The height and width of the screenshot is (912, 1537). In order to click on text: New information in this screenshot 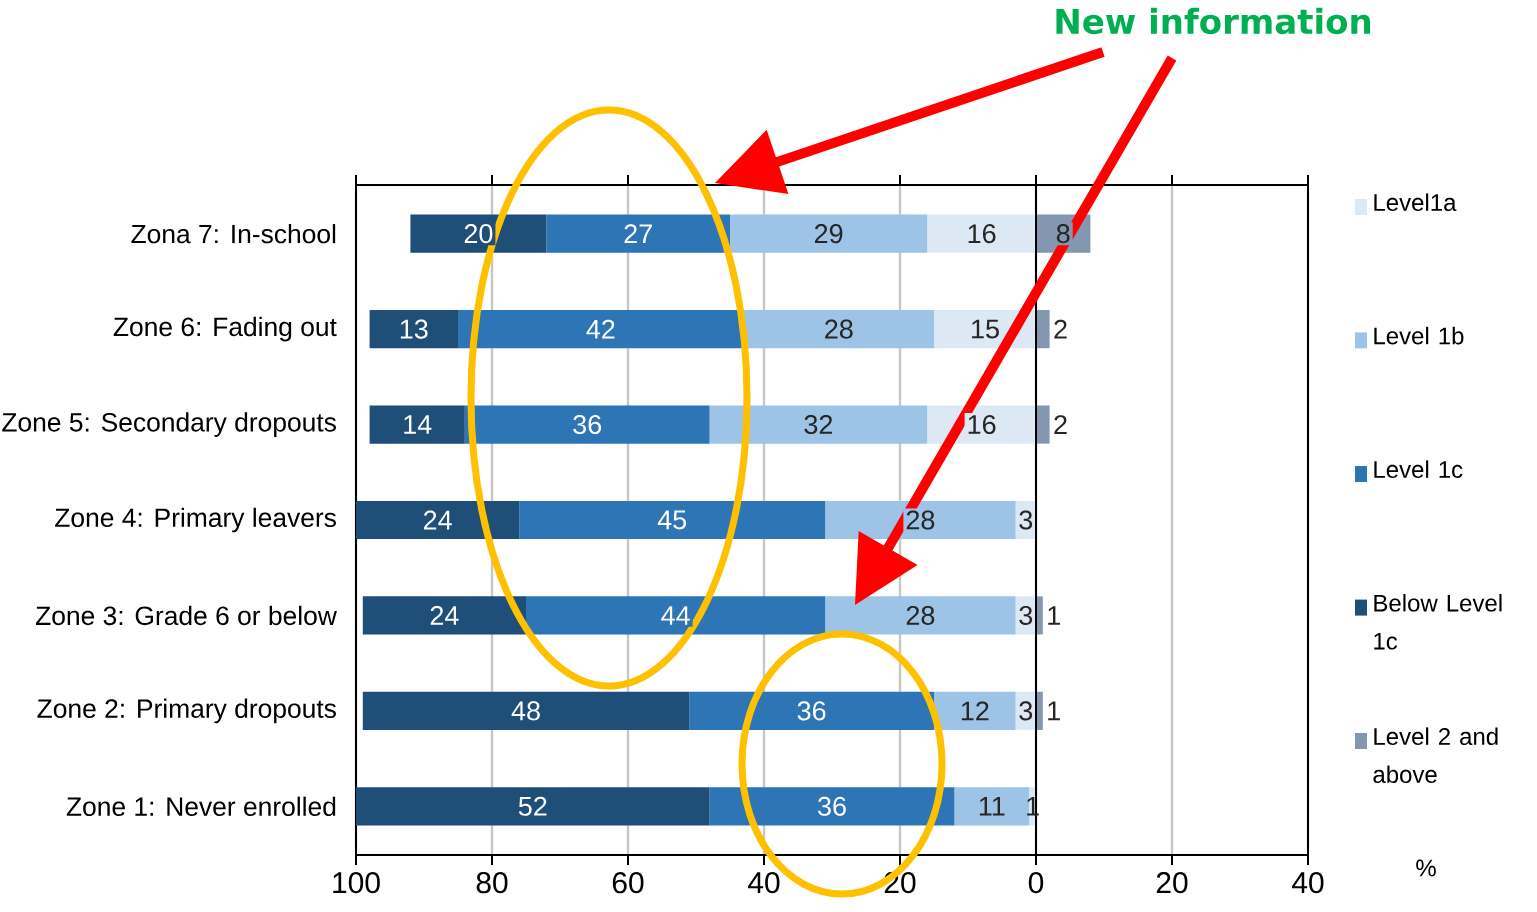, I will do `click(1213, 21)`.